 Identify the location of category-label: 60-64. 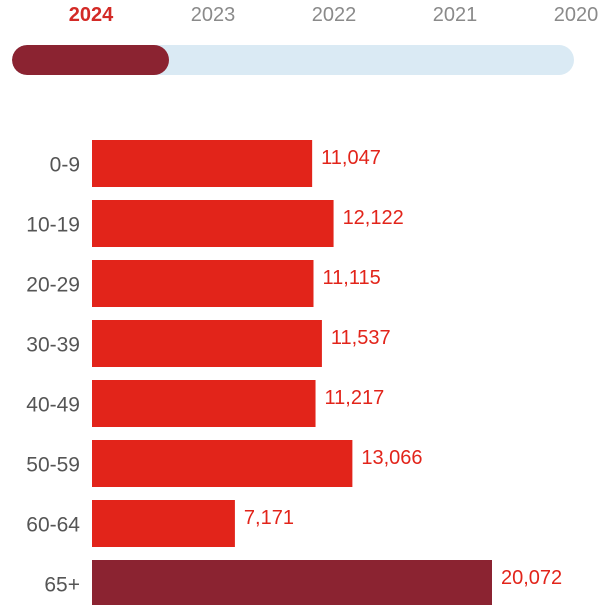
(53, 525).